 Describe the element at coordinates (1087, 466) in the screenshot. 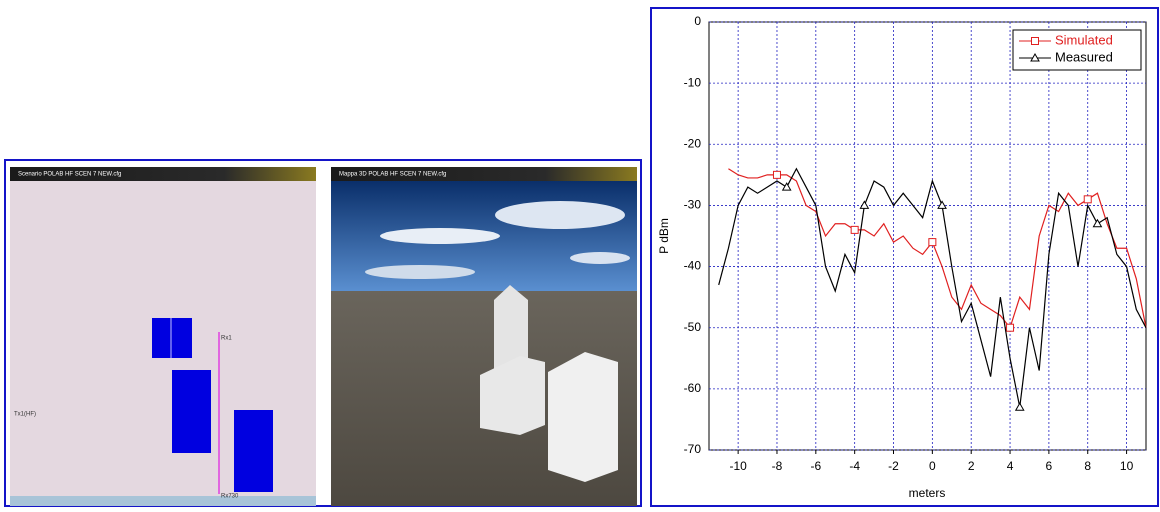

I see `x-tick-label: 8` at that location.